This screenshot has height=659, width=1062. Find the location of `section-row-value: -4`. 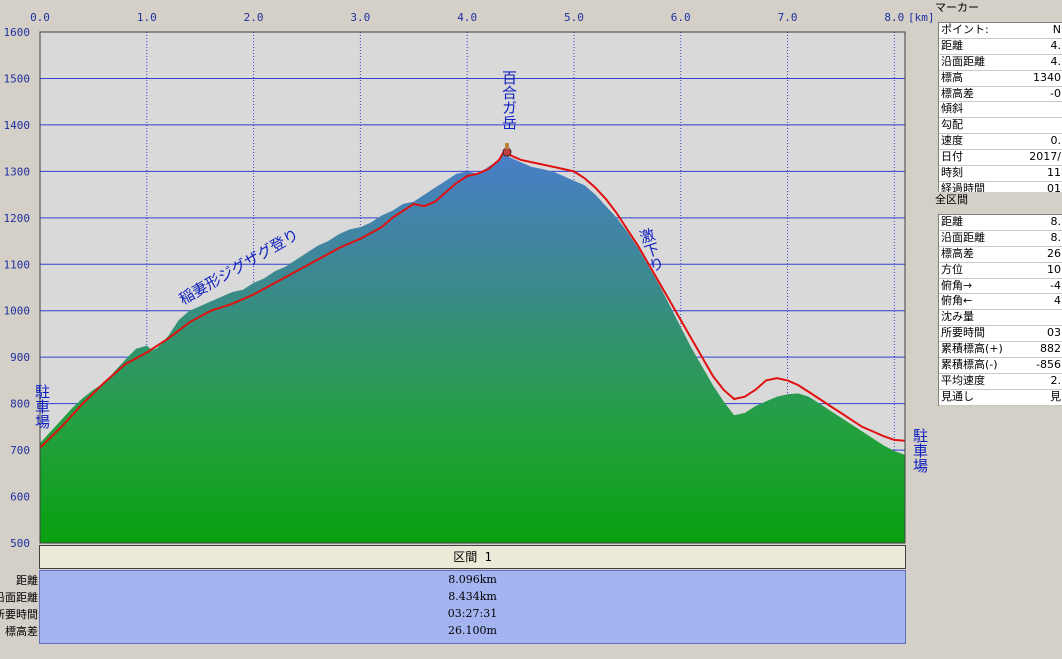

section-row-value: -4 is located at coordinates (1055, 285).